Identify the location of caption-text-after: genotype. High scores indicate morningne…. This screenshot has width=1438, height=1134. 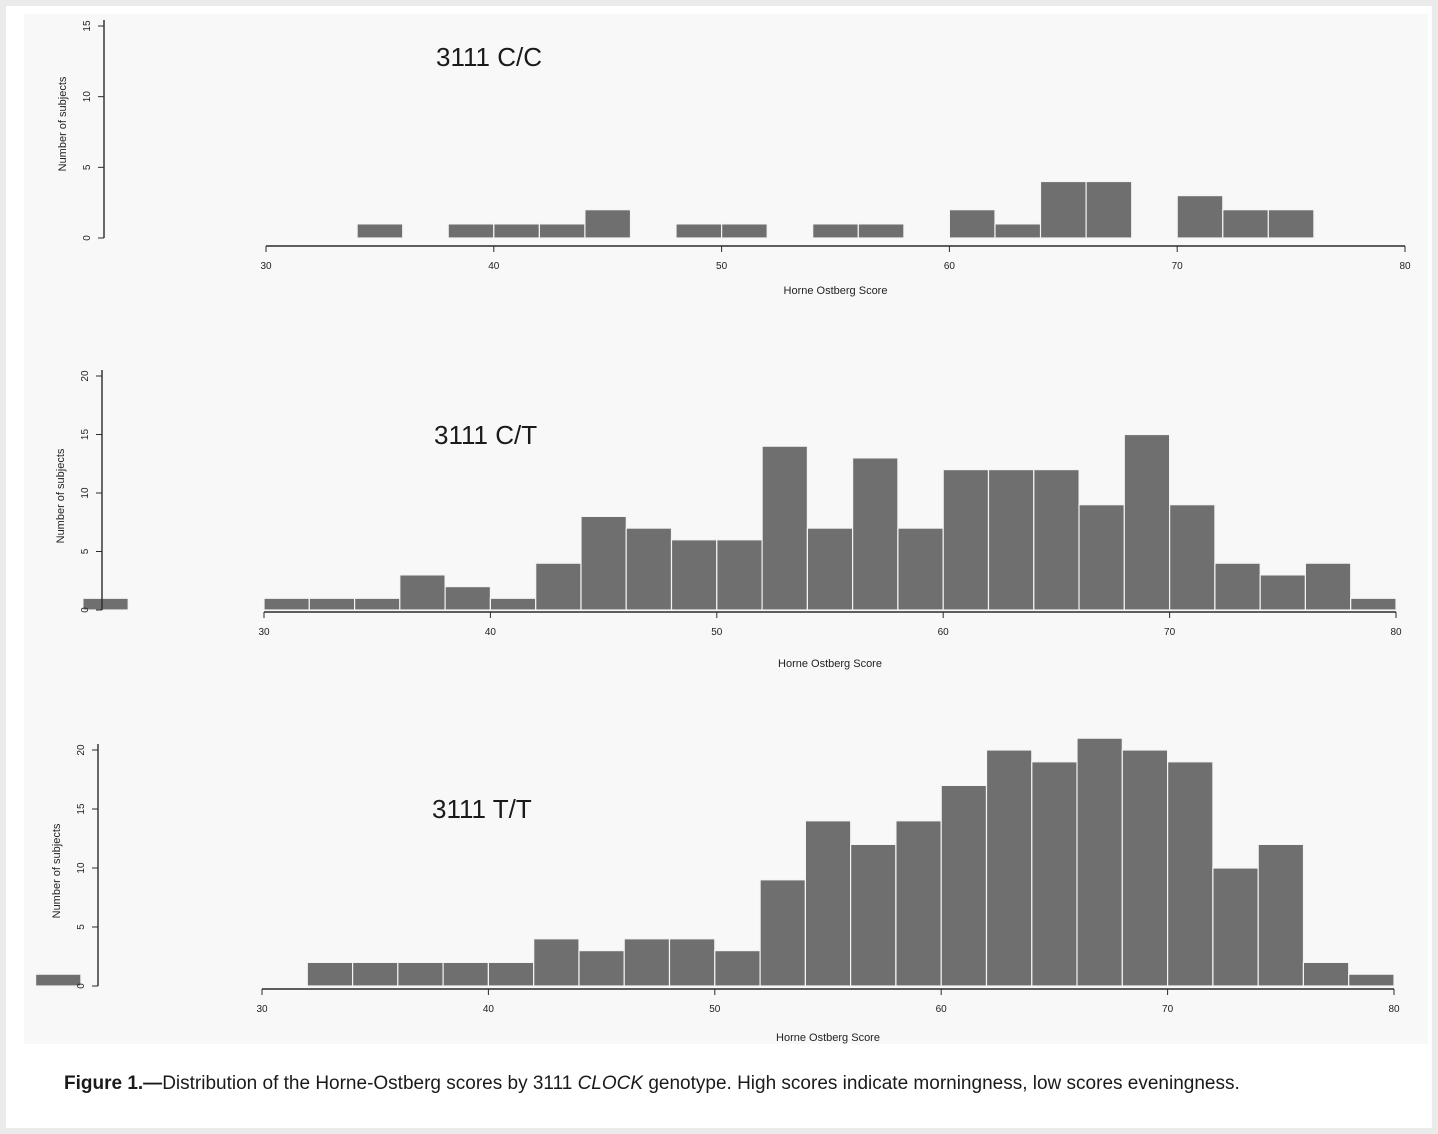
(941, 1083).